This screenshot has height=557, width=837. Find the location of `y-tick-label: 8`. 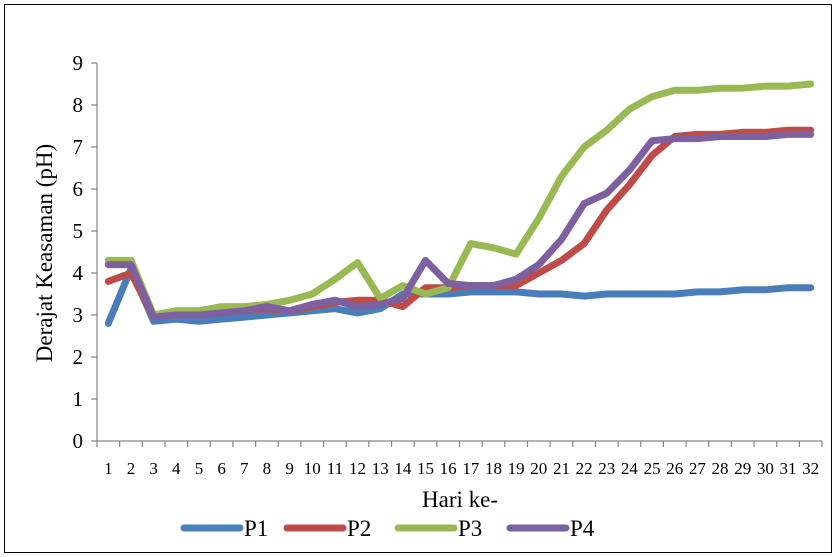

y-tick-label: 8 is located at coordinates (78, 105).